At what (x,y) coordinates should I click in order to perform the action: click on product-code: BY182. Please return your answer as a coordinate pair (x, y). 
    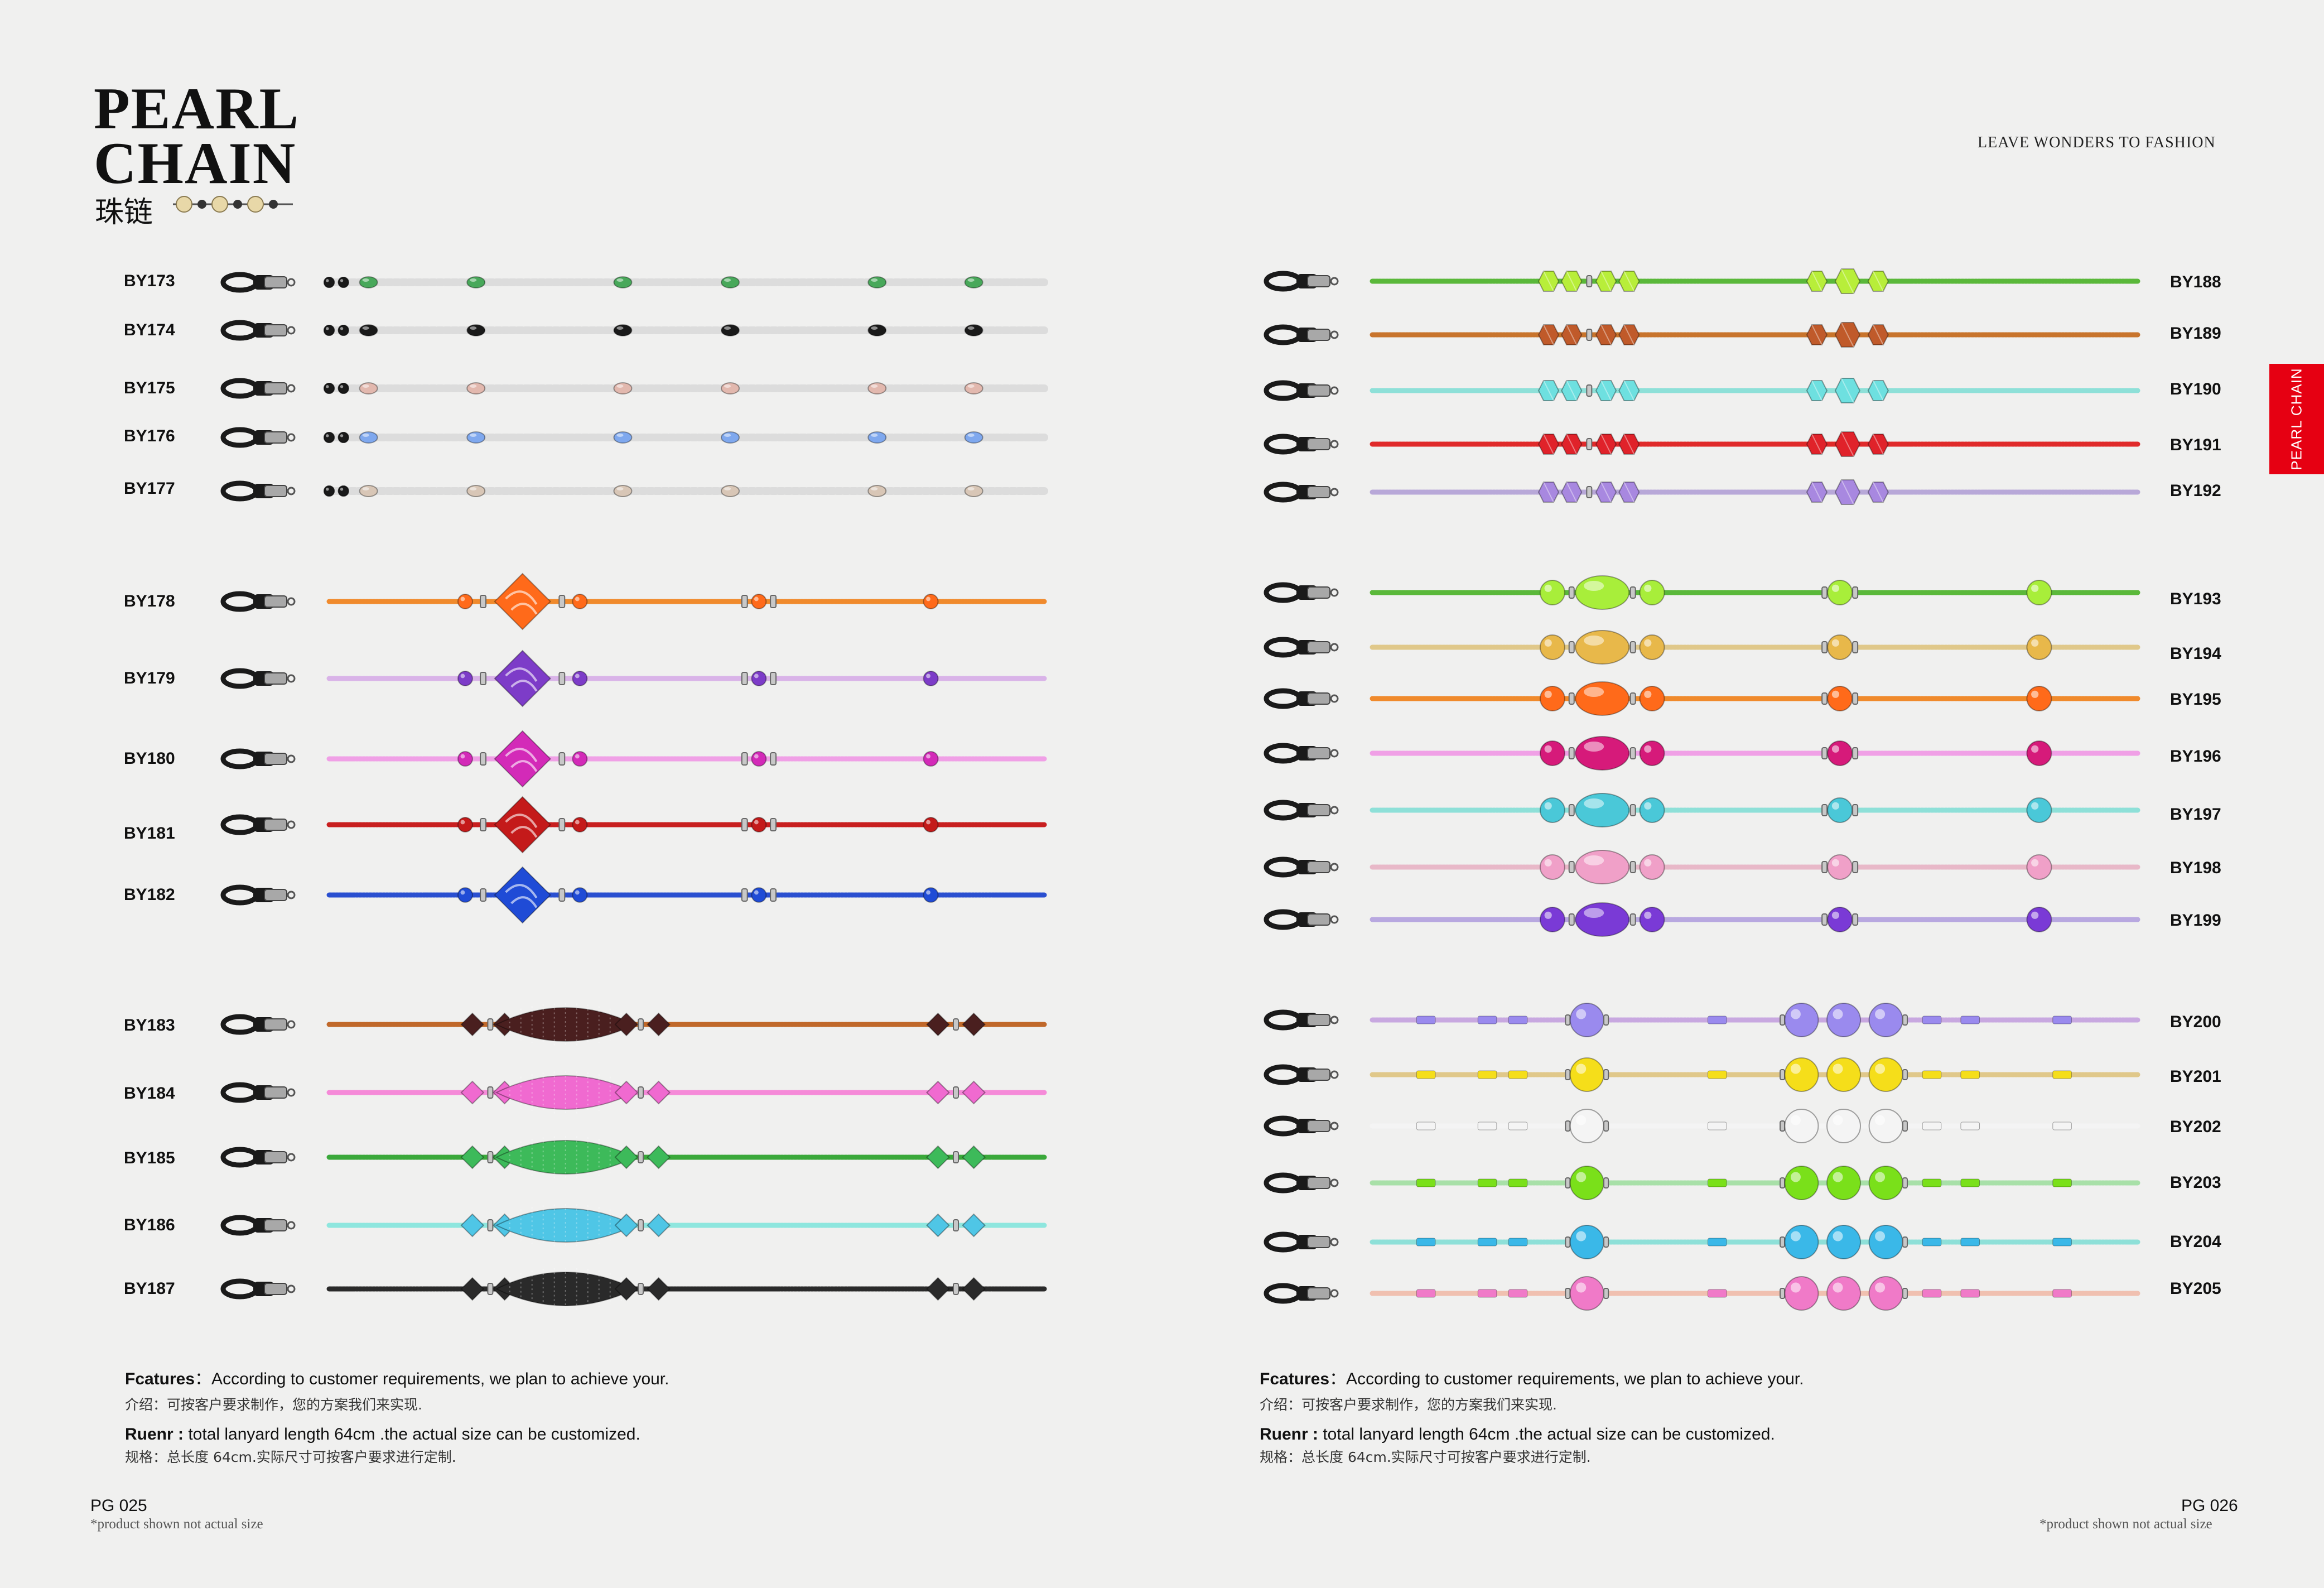
    Looking at the image, I should click on (149, 895).